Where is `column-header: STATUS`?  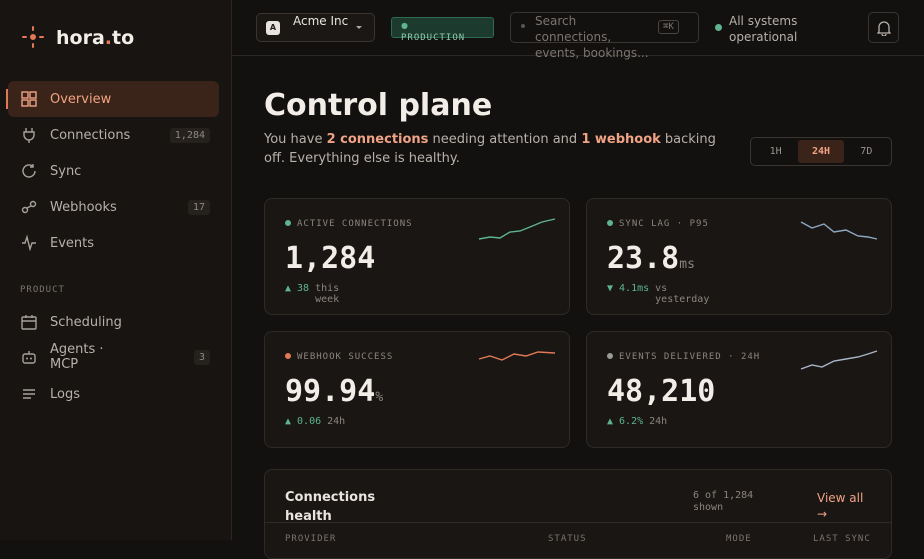
column-header: STATUS is located at coordinates (567, 539).